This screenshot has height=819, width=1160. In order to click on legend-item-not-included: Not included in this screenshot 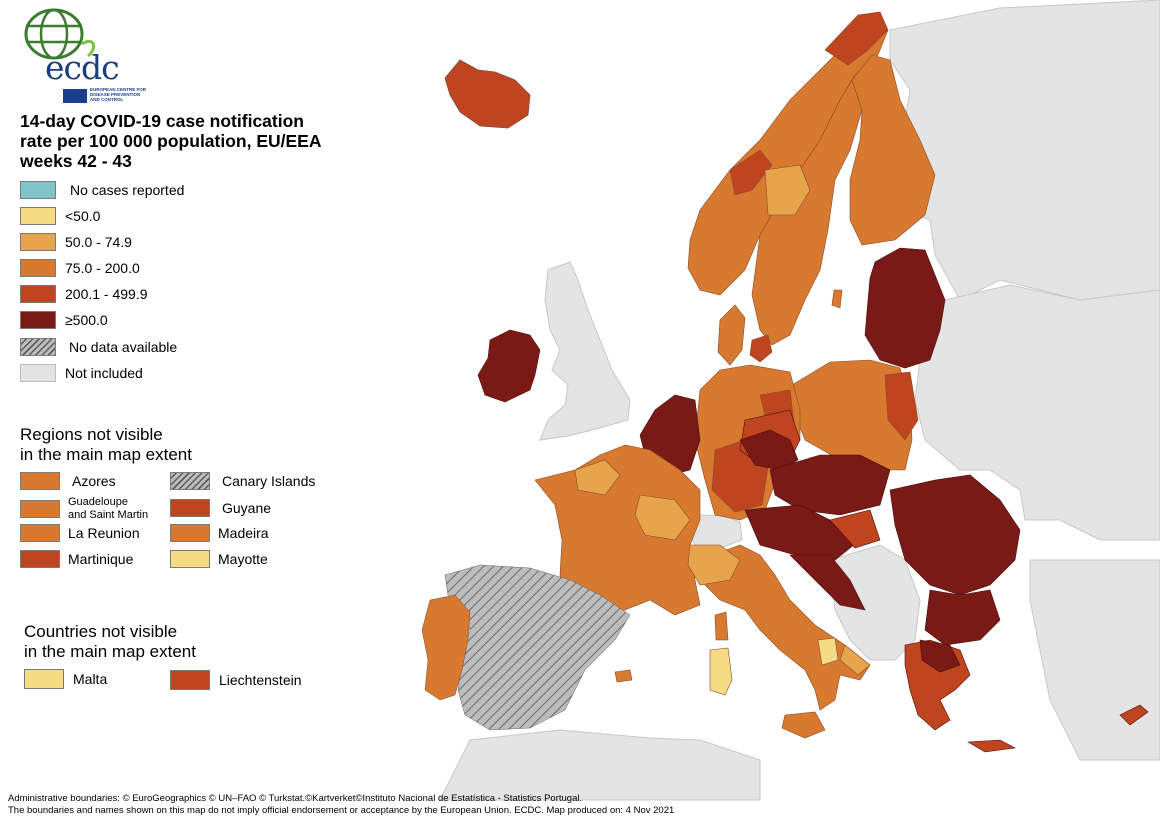, I will do `click(81, 373)`.